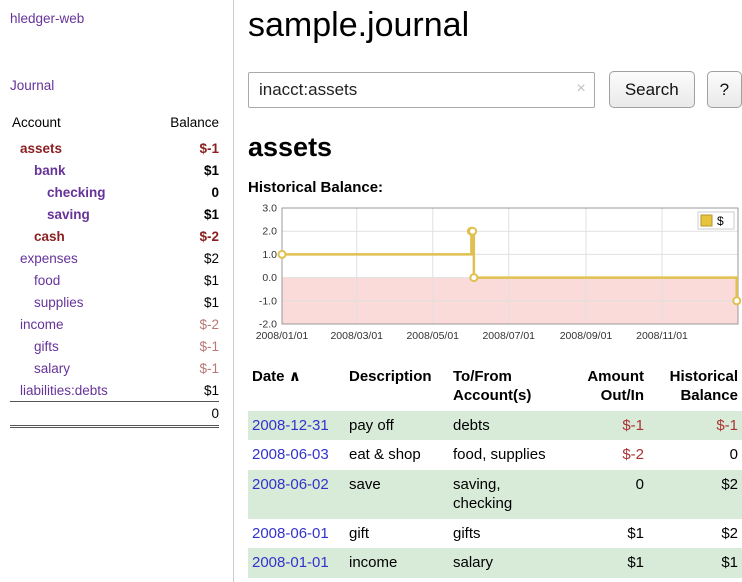 This screenshot has width=742, height=582. Describe the element at coordinates (467, 533) in the screenshot. I see `transaction-accounts: gifts` at that location.